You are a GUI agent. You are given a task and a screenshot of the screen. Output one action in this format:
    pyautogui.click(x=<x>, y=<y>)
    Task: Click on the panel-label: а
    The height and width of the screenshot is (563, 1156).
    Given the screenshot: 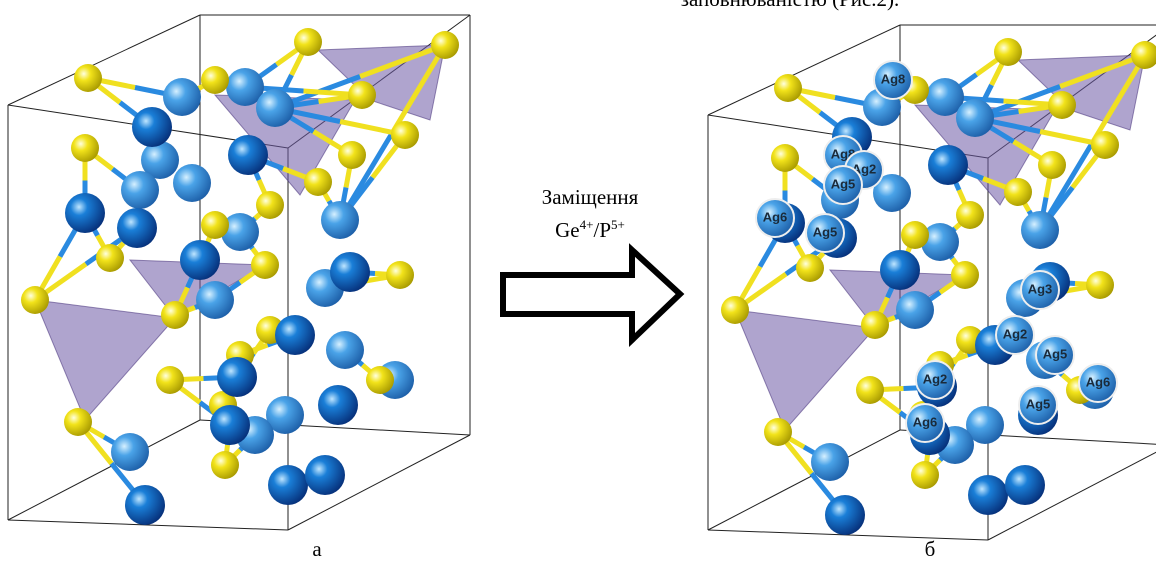 What is the action you would take?
    pyautogui.click(x=317, y=549)
    